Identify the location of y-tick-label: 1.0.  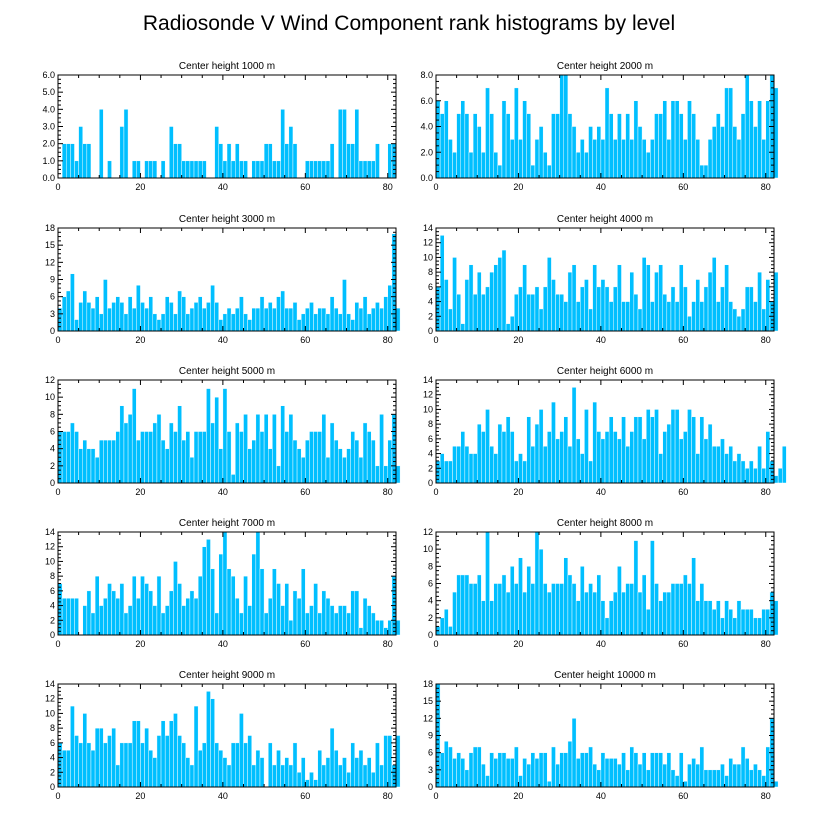
(48, 161).